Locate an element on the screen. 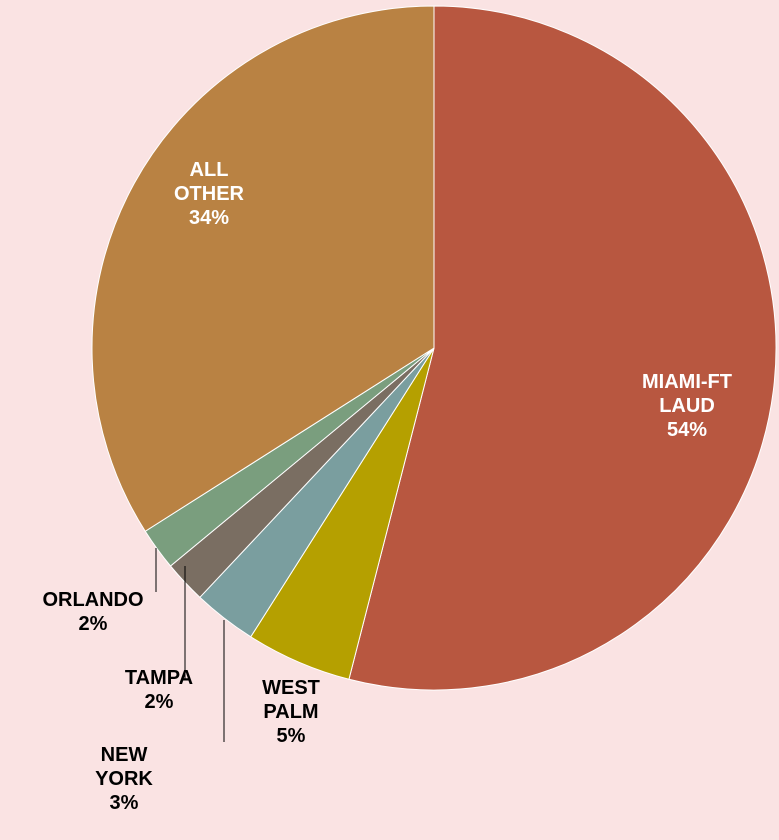  slice-label: WEST PALM is located at coordinates (291, 700).